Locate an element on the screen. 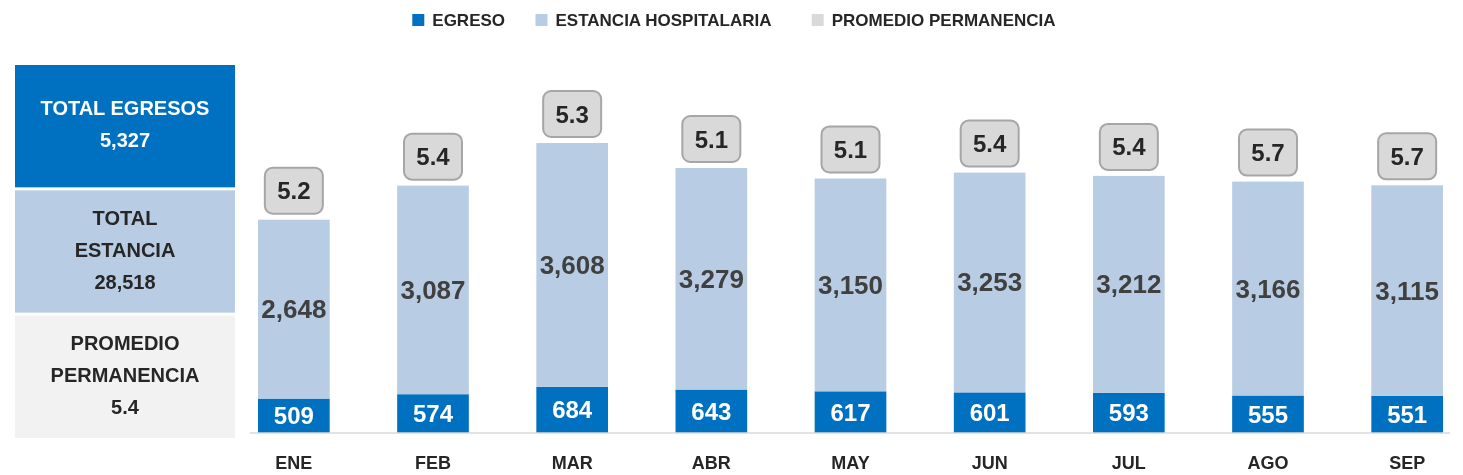 Image resolution: width=1463 pixels, height=475 pixels. data-label: 593 is located at coordinates (1128, 413).